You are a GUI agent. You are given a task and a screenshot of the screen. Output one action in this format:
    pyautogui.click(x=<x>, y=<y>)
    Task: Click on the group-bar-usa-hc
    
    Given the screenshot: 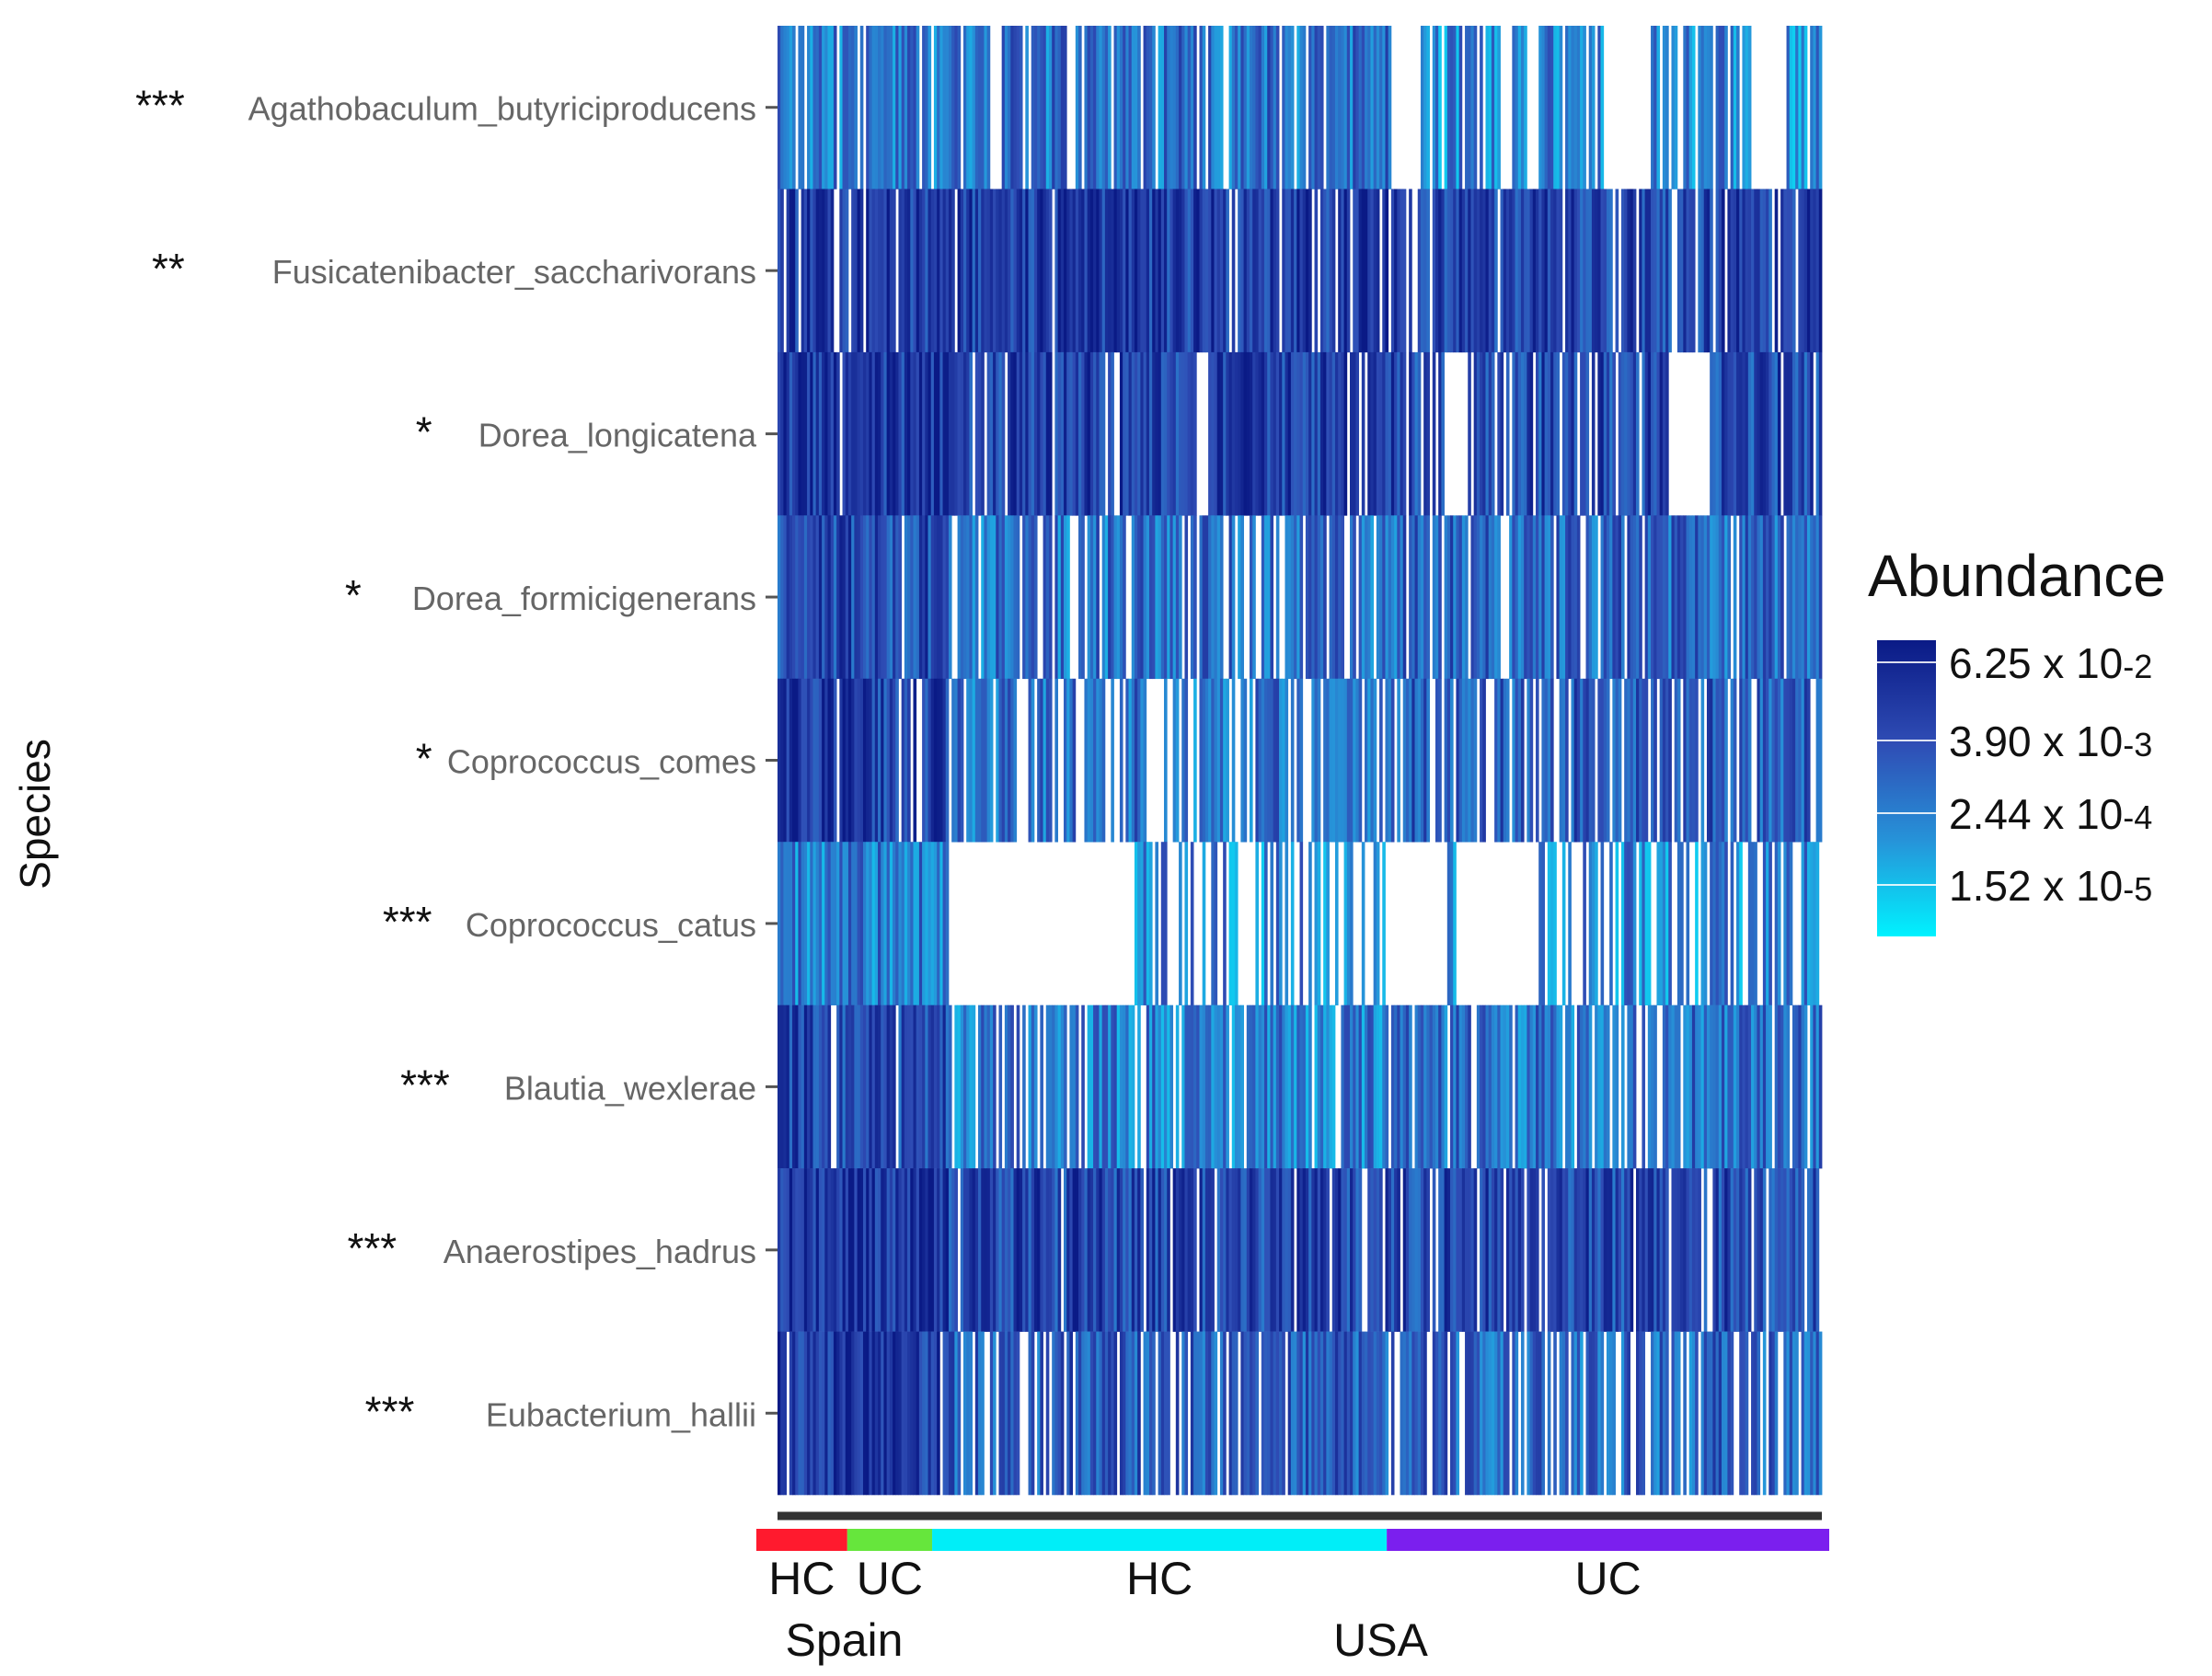 What is the action you would take?
    pyautogui.click(x=1160, y=1540)
    